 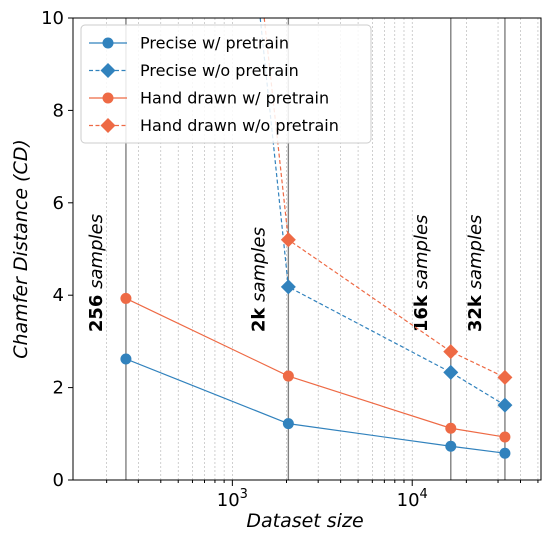 I want to click on legend-item: Hand drawn w/o pretrain, so click(x=214, y=125).